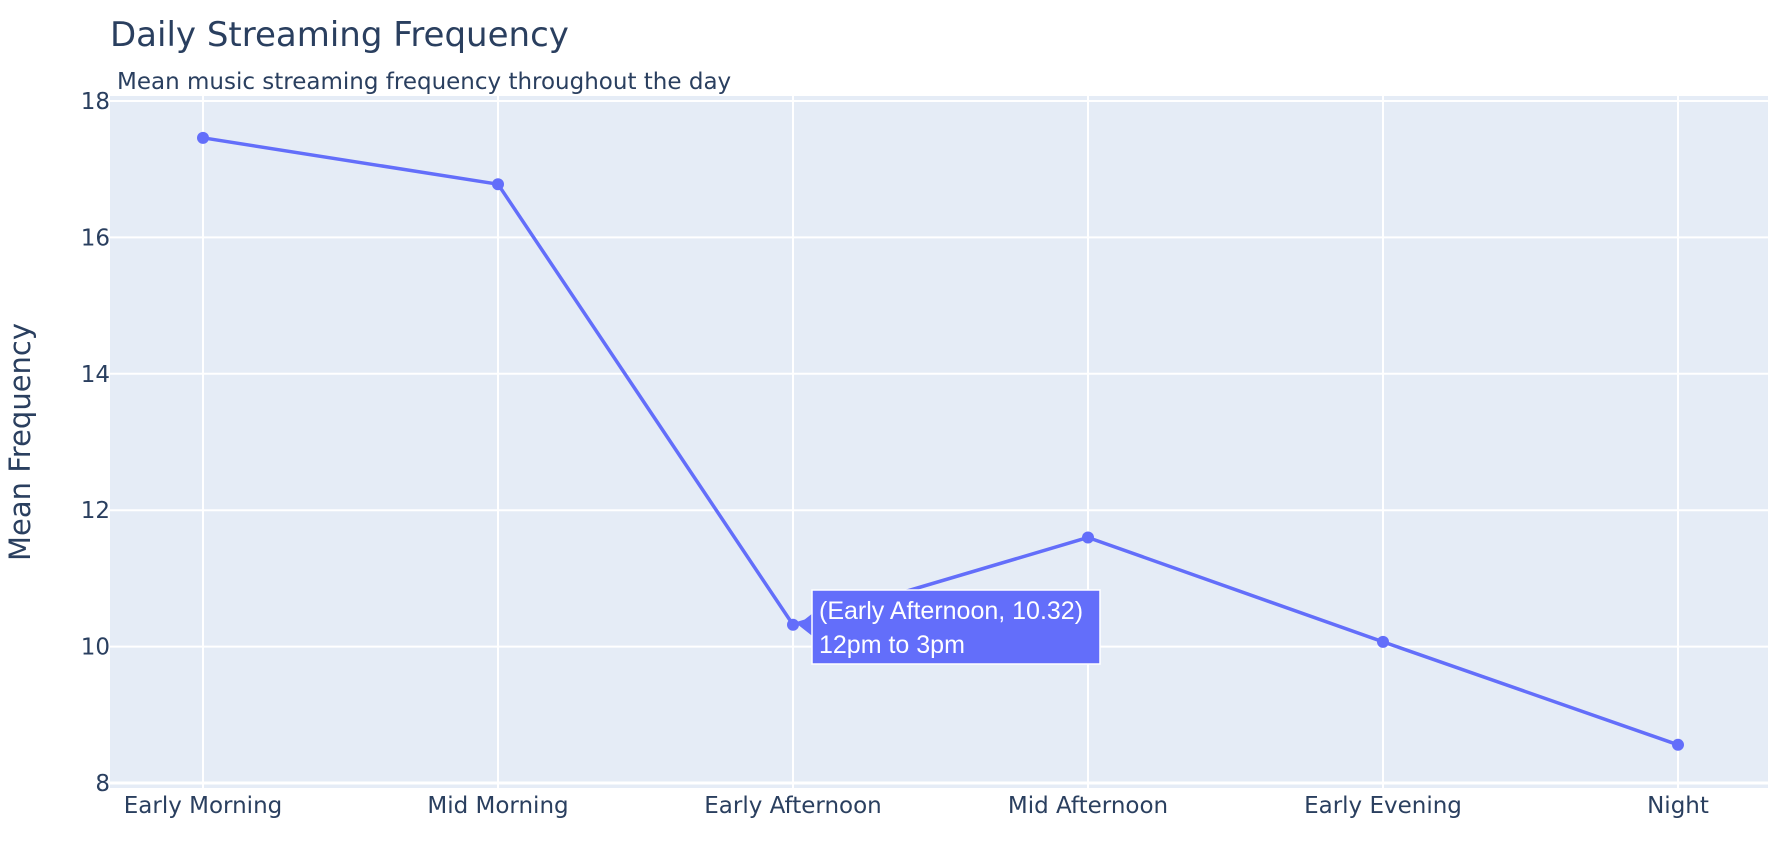 This screenshot has width=1788, height=844. Describe the element at coordinates (95, 375) in the screenshot. I see `y-tick-label: 14` at that location.